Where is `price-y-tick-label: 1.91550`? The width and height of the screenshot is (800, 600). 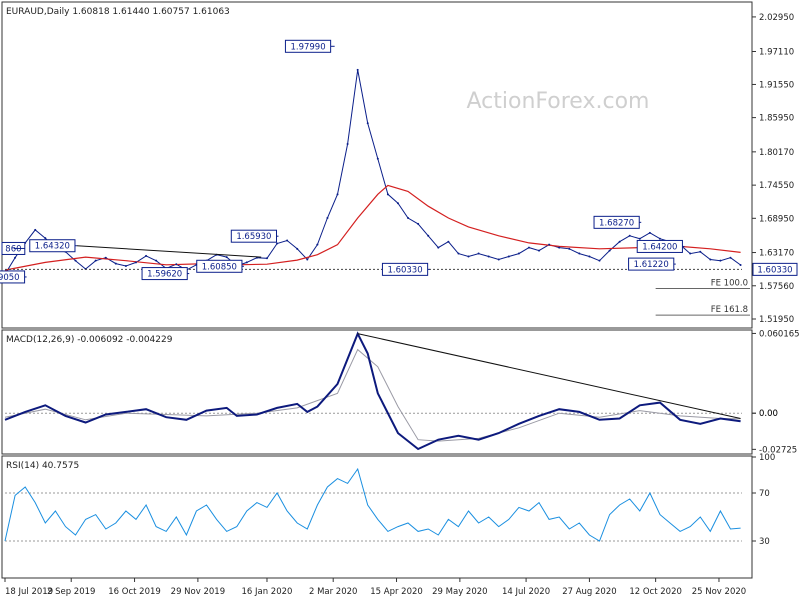 price-y-tick-label: 1.91550 is located at coordinates (776, 85).